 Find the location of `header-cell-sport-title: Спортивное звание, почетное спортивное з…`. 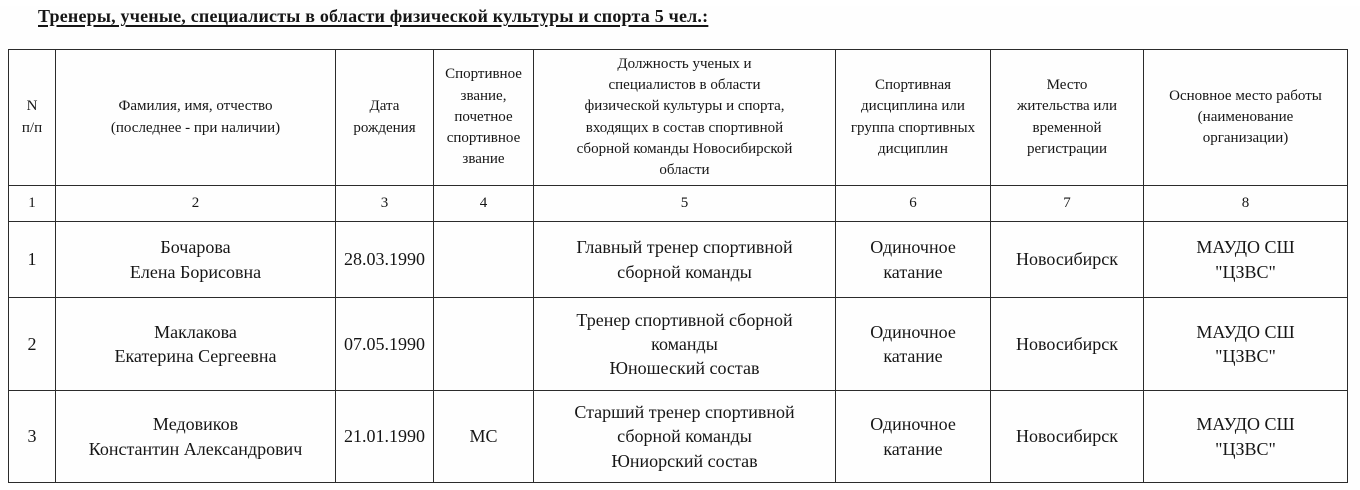

header-cell-sport-title: Спортивное звание, почетное спортивное з… is located at coordinates (483, 117).